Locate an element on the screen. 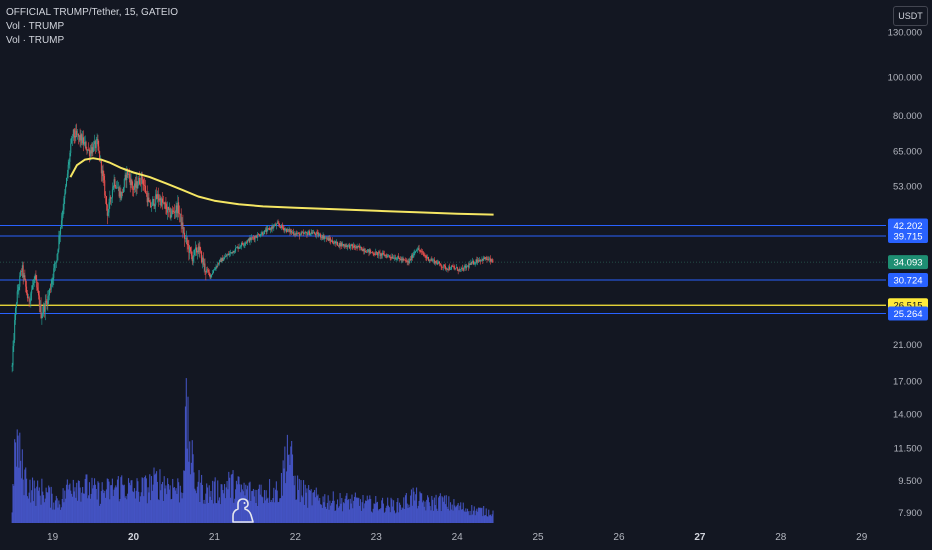  tradingview-dino-icon is located at coordinates (242, 511).